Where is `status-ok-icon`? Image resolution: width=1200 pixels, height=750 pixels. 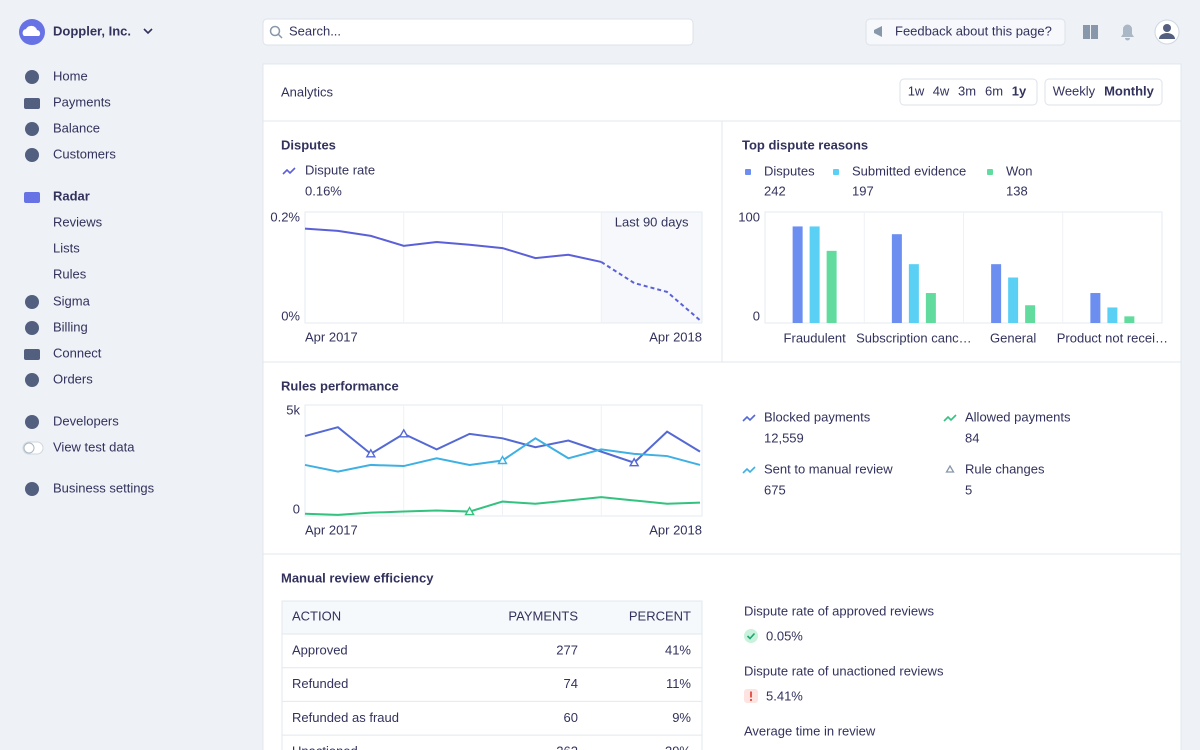 status-ok-icon is located at coordinates (751, 636).